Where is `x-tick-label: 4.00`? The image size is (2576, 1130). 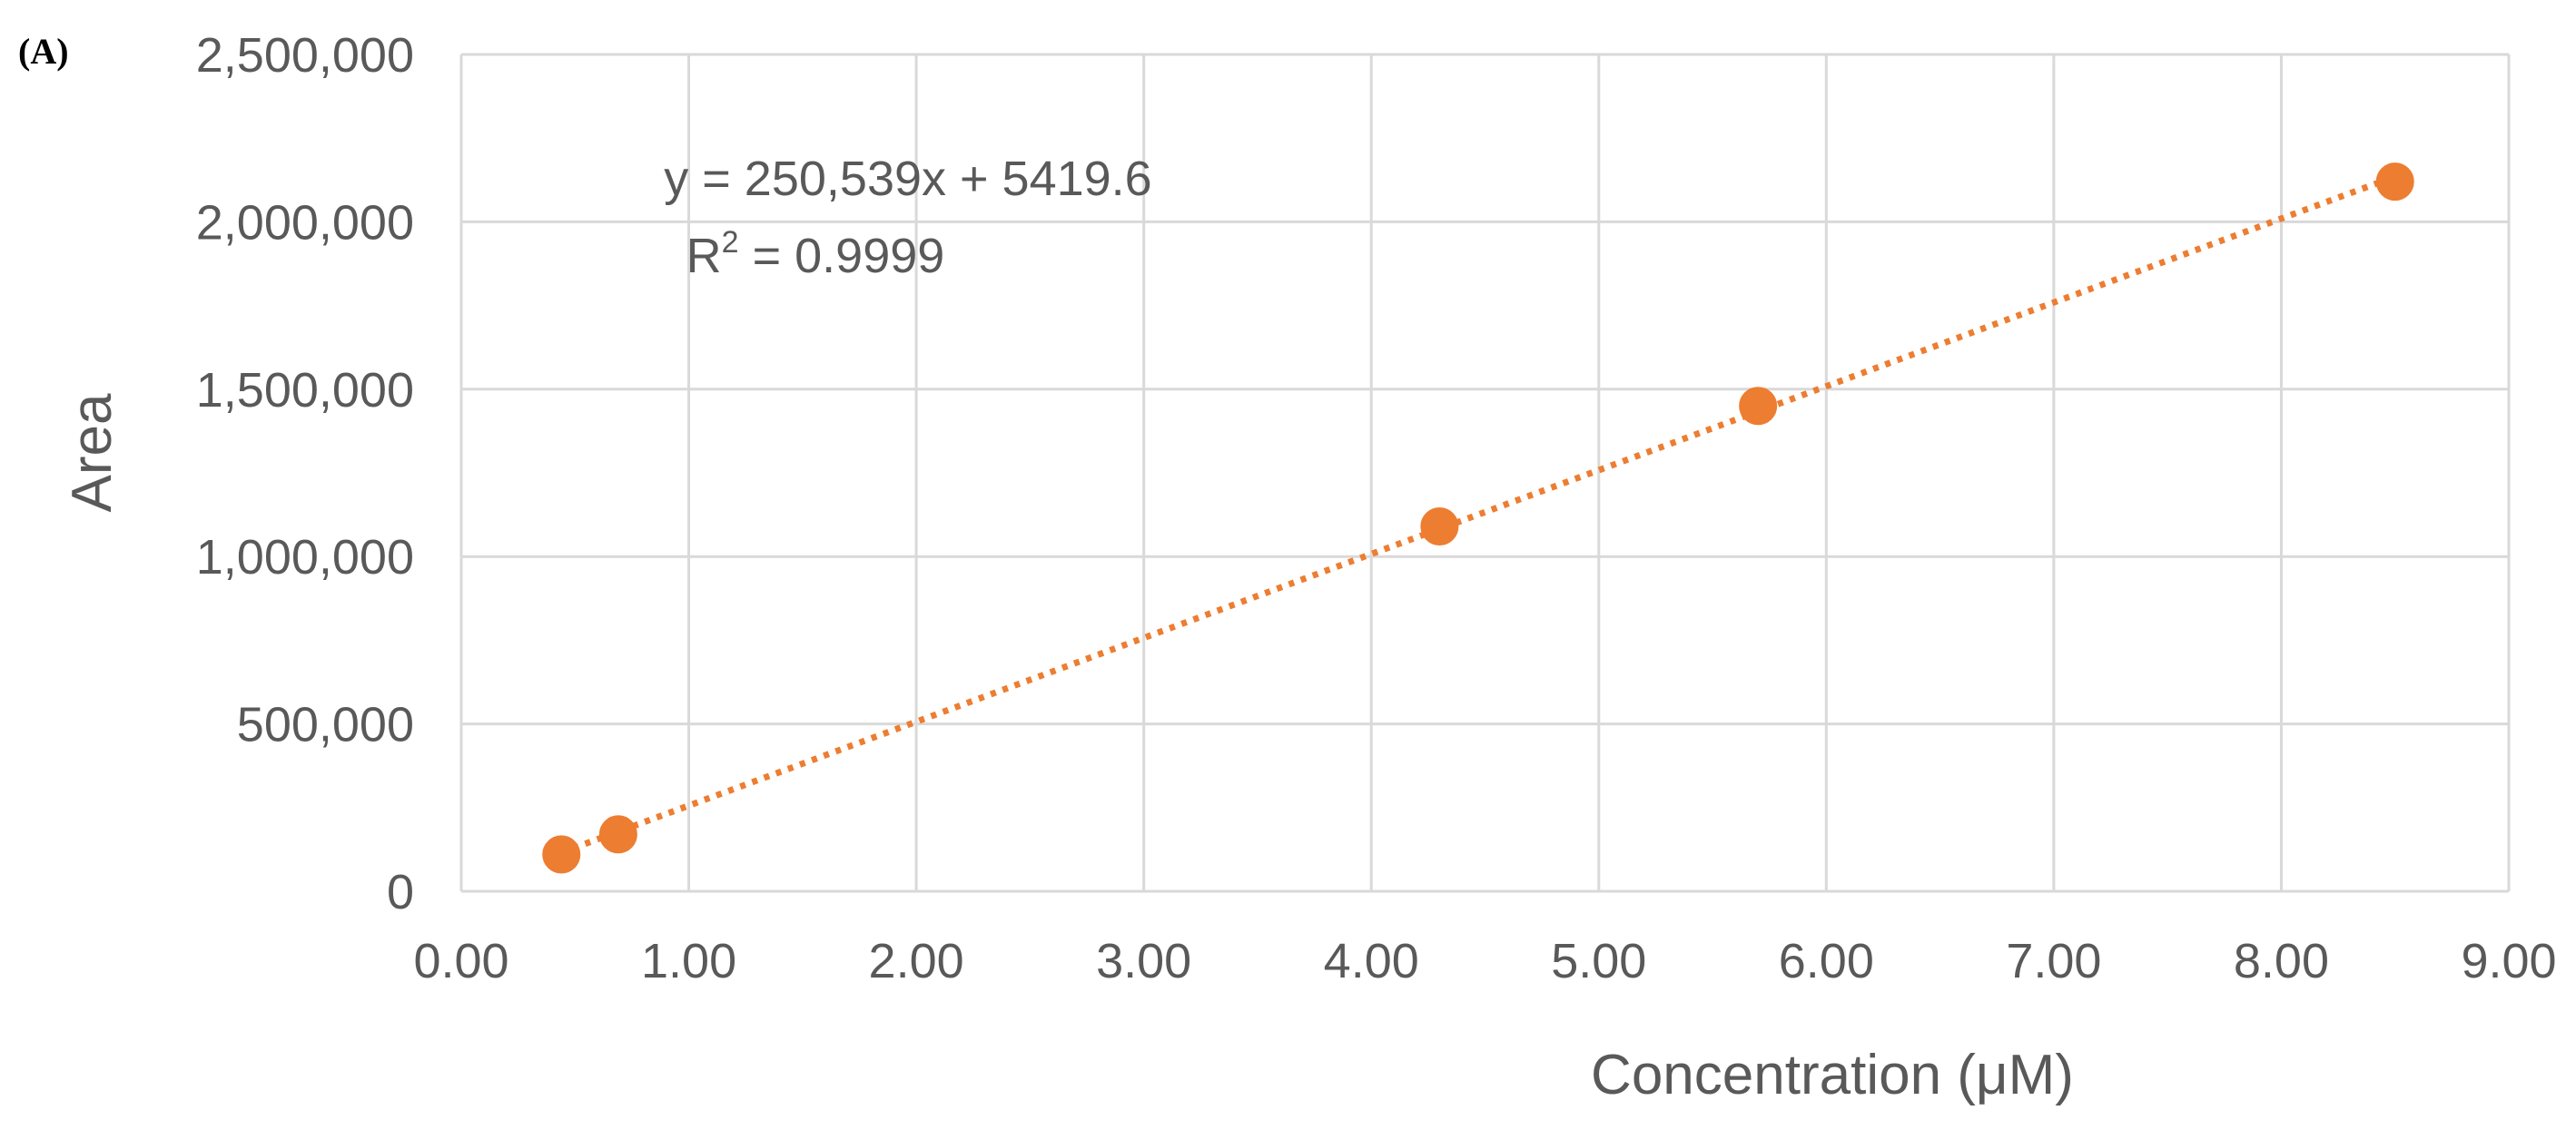 x-tick-label: 4.00 is located at coordinates (1371, 961).